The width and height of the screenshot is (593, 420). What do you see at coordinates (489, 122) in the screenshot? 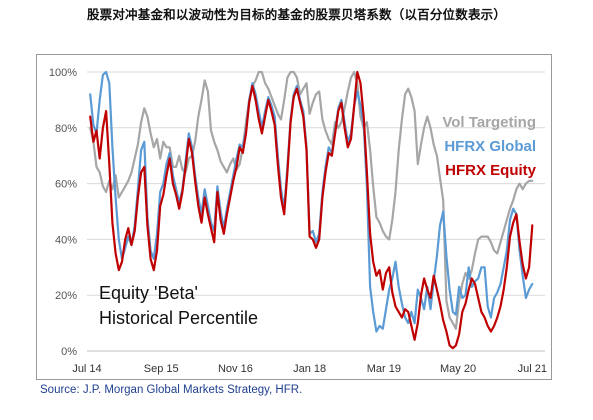
I see `legend-label-vol-targeting: Vol Targeting` at bounding box center [489, 122].